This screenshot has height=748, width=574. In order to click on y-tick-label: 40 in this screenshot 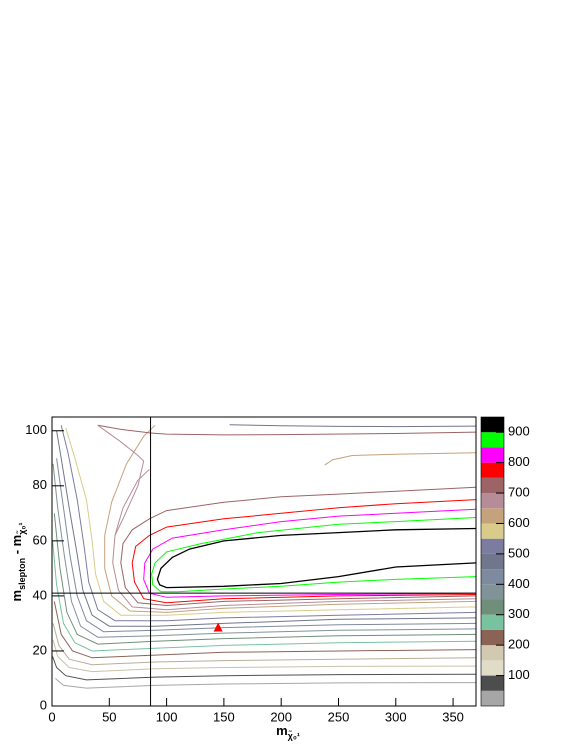, I will do `click(40, 594)`.